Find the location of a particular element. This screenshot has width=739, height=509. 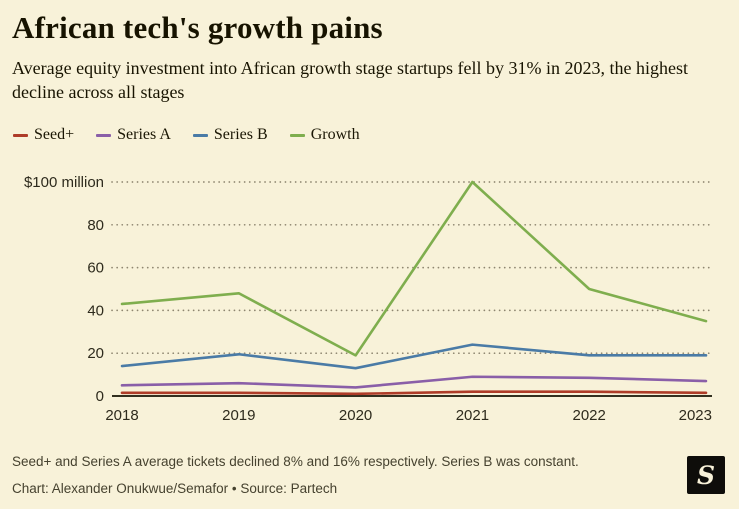

legend-item-series-b: Series B is located at coordinates (230, 135).